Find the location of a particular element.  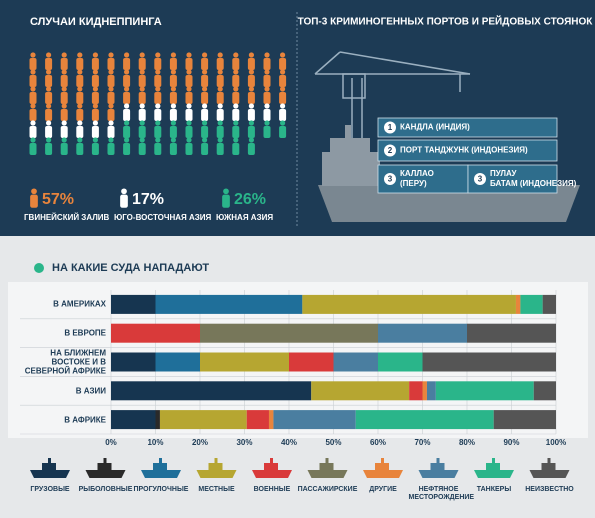

legend-label: НЕФТЯНОЕ МЕСТОРОЖДЕНИЕ is located at coordinates (441, 493).